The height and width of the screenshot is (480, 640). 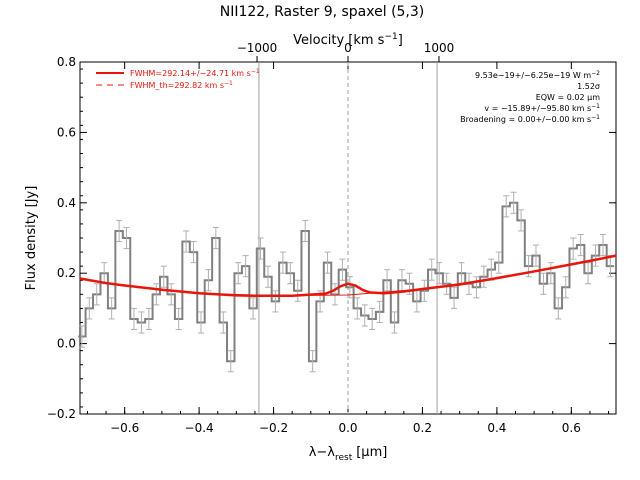 I want to click on legend-label: FWHM=292.14+/−24.71 km s−1, so click(x=195, y=73).